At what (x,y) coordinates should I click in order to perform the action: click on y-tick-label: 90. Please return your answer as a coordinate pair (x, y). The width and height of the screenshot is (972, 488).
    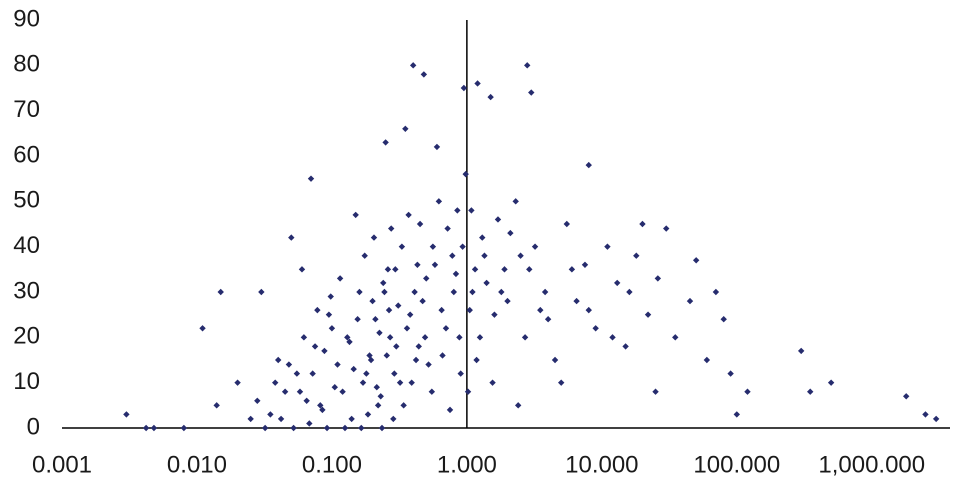
    Looking at the image, I should click on (26, 18).